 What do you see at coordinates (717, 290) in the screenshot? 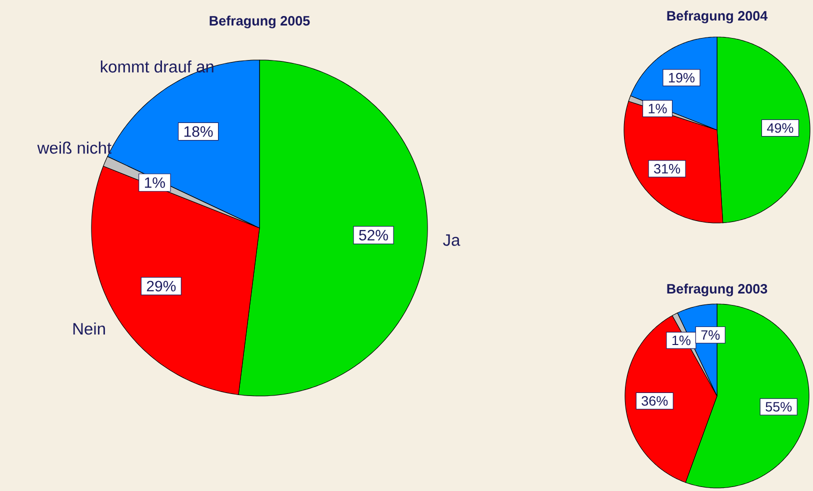
I see `chart-title: Befragung 2003` at bounding box center [717, 290].